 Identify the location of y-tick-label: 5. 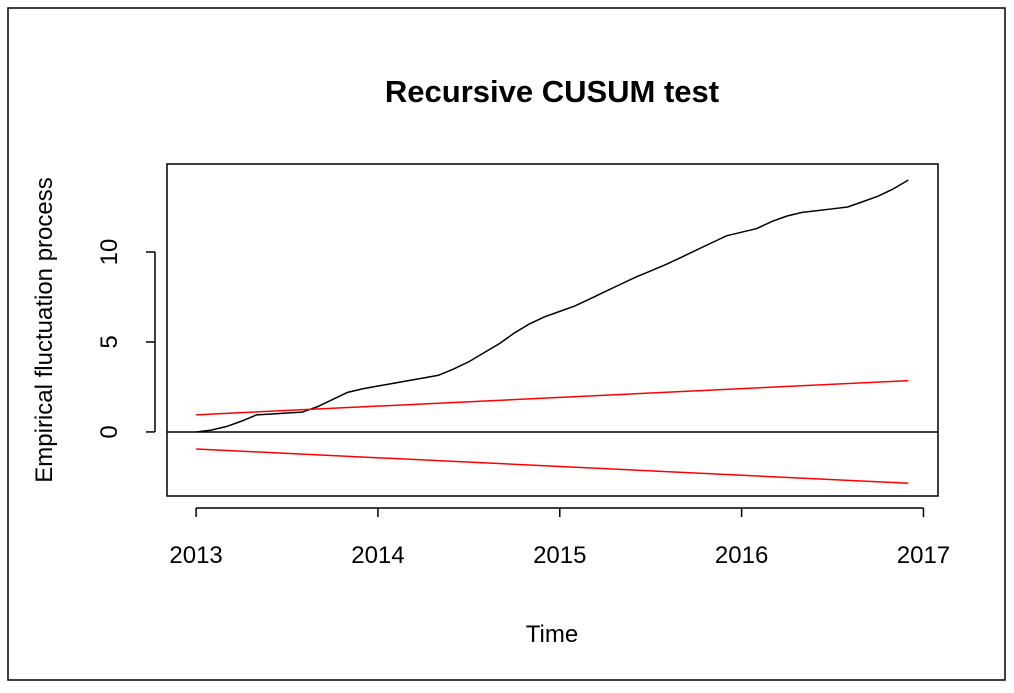
(109, 341).